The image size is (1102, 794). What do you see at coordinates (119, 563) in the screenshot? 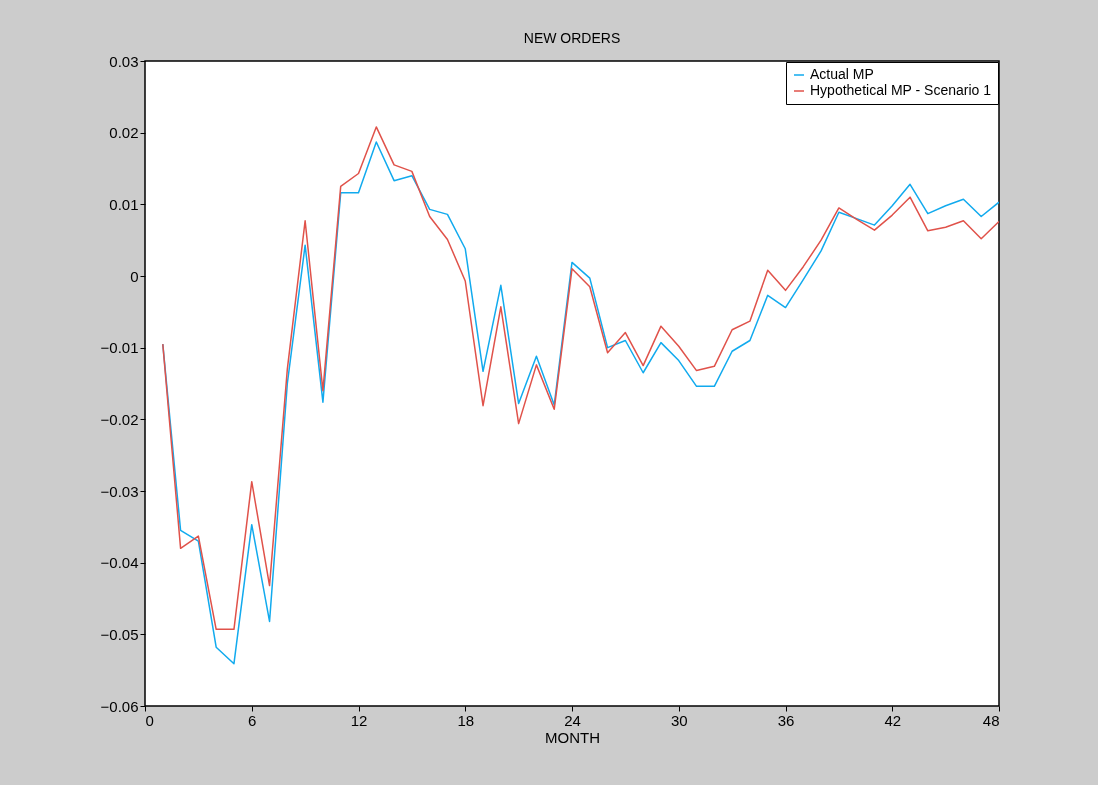
I see `y-tick-label: −0.04` at bounding box center [119, 563].